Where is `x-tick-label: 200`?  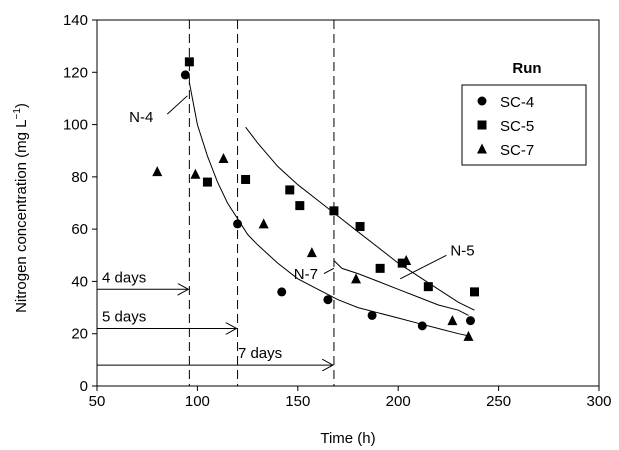 x-tick-label: 200 is located at coordinates (398, 401).